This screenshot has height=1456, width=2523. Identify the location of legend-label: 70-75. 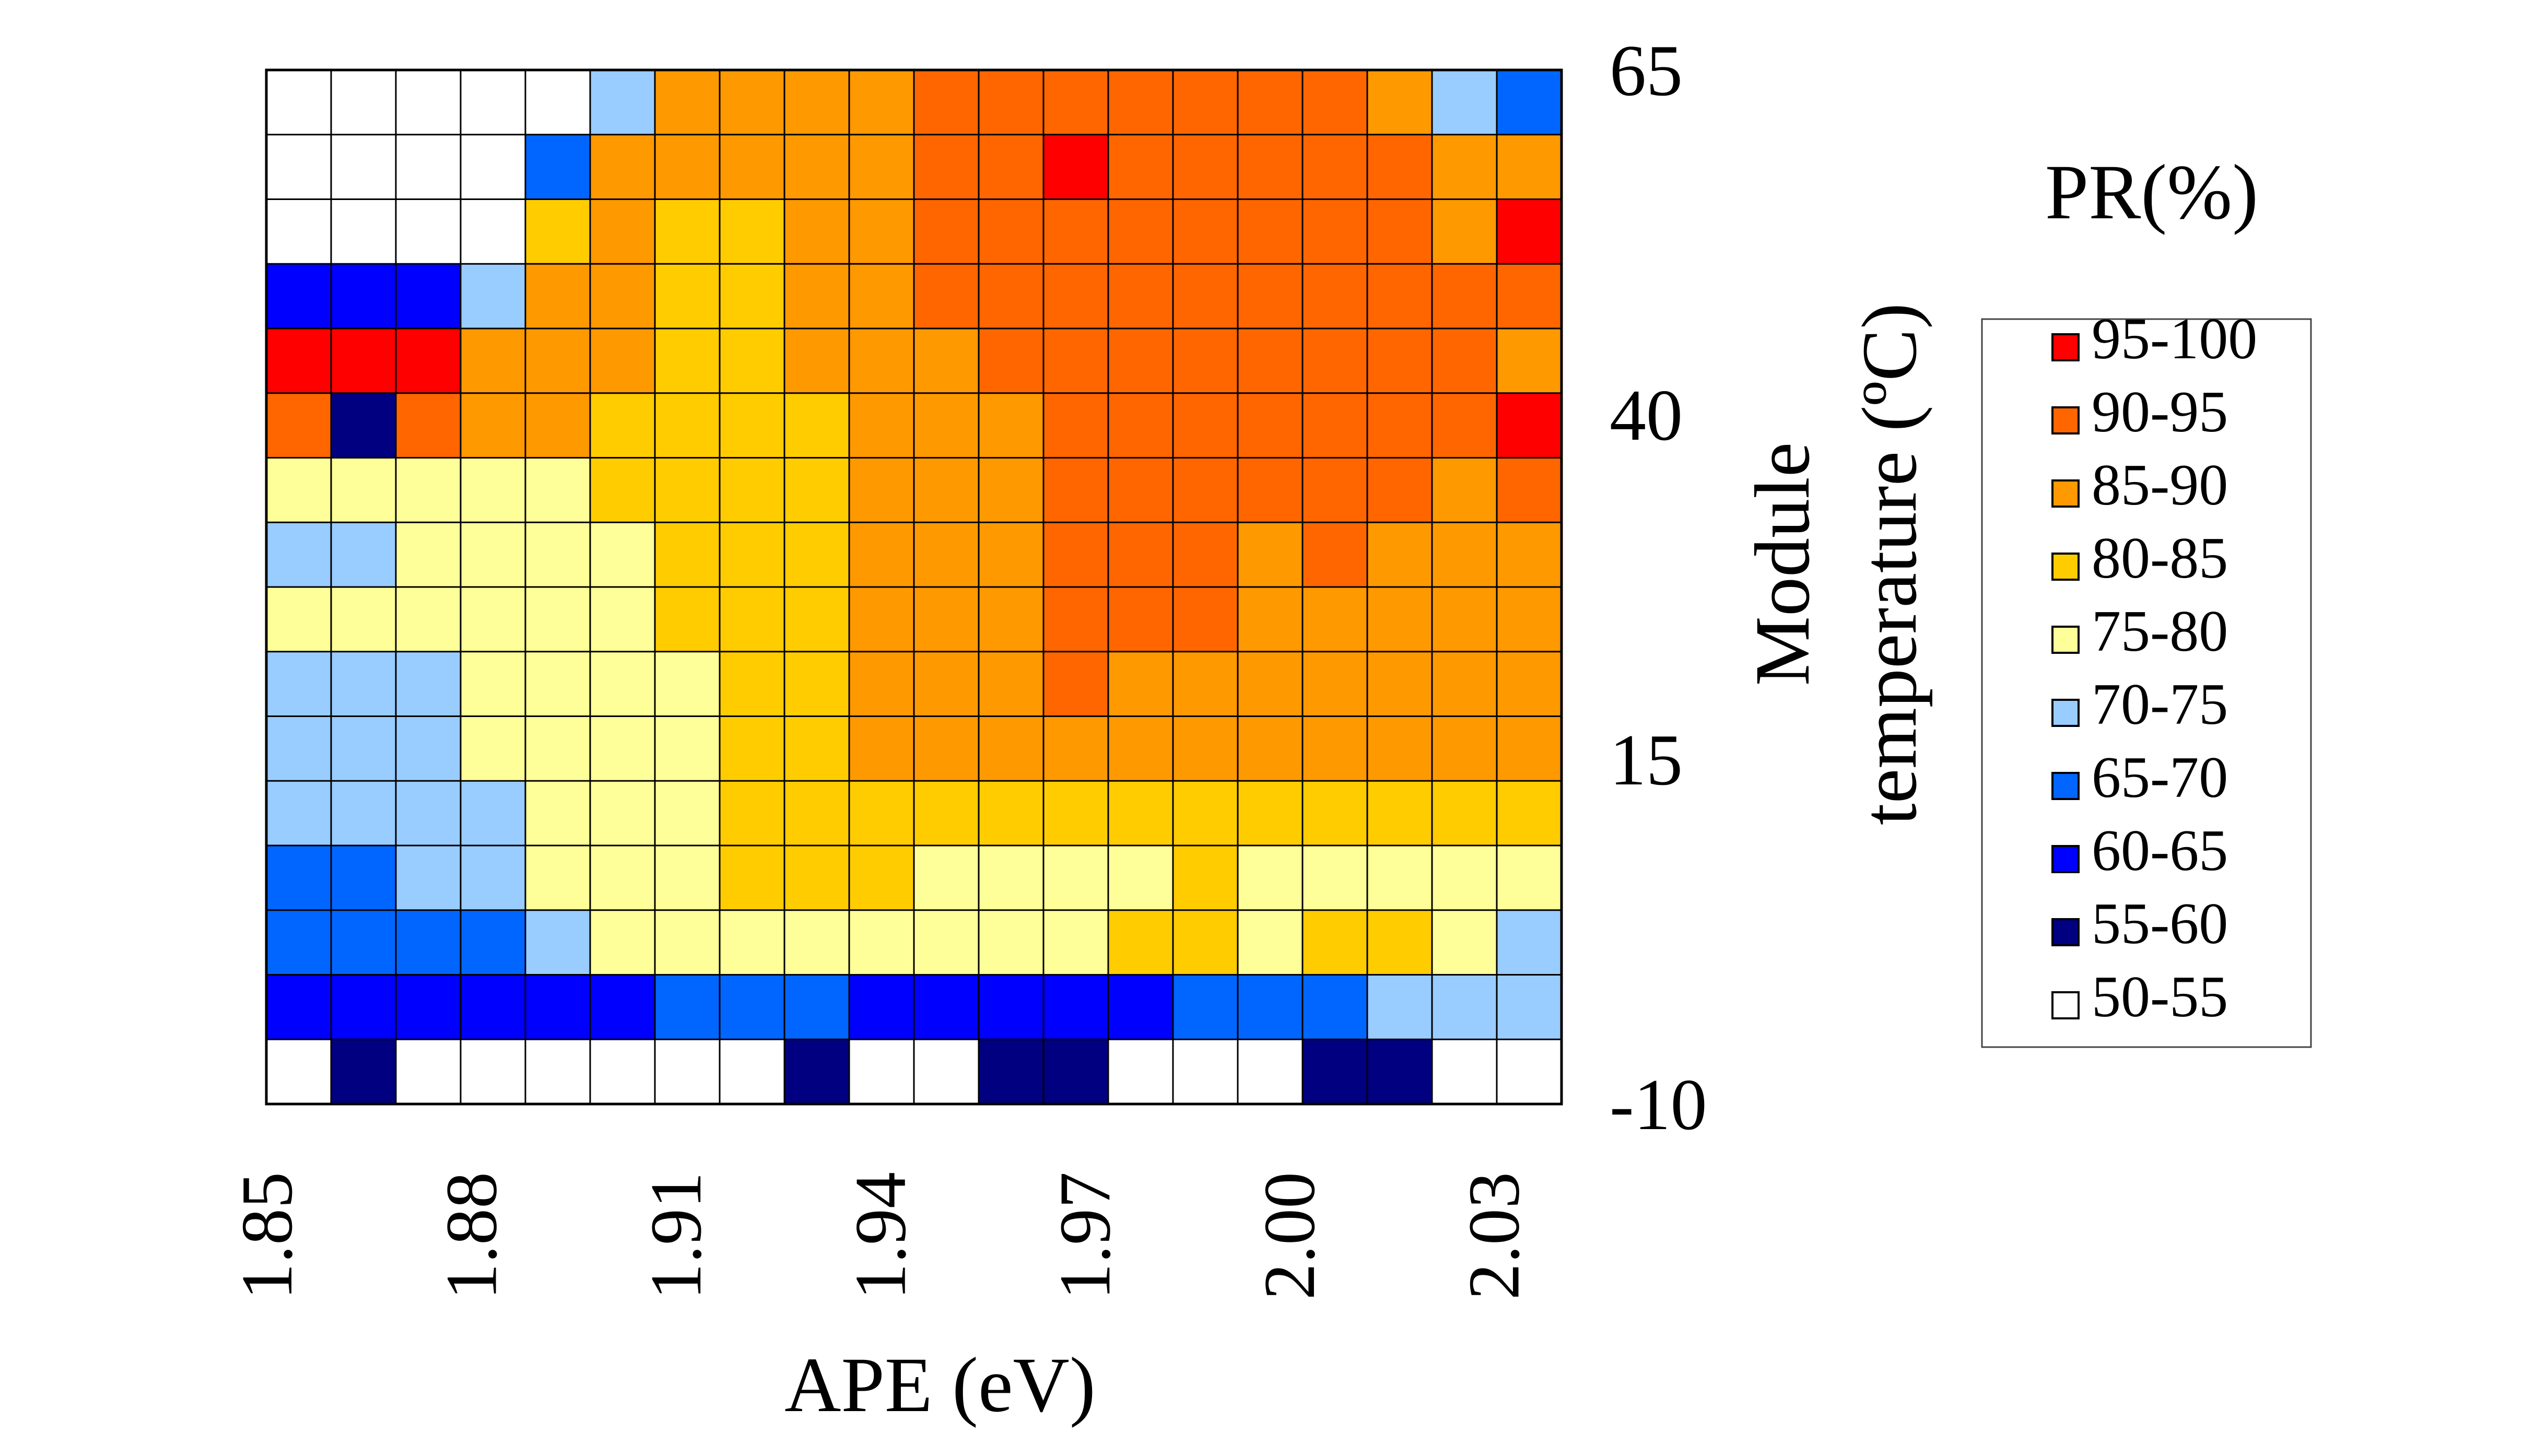
(2160, 704).